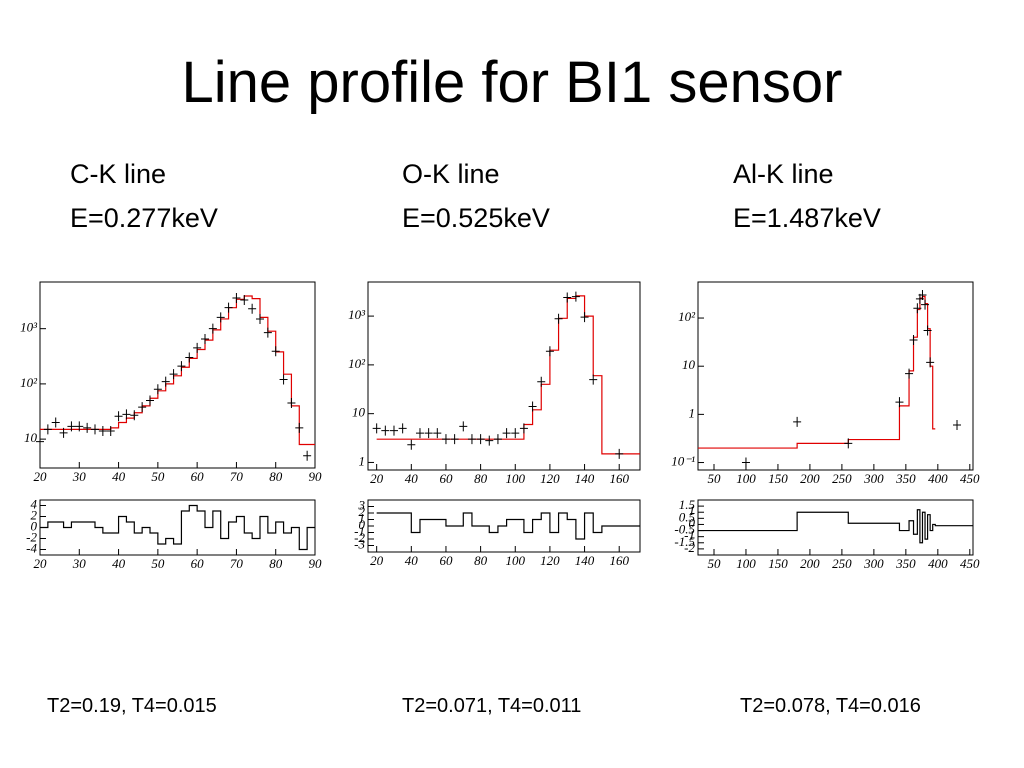 This screenshot has height=768, width=1024. I want to click on y-tick-label: 10³, so click(29, 327).